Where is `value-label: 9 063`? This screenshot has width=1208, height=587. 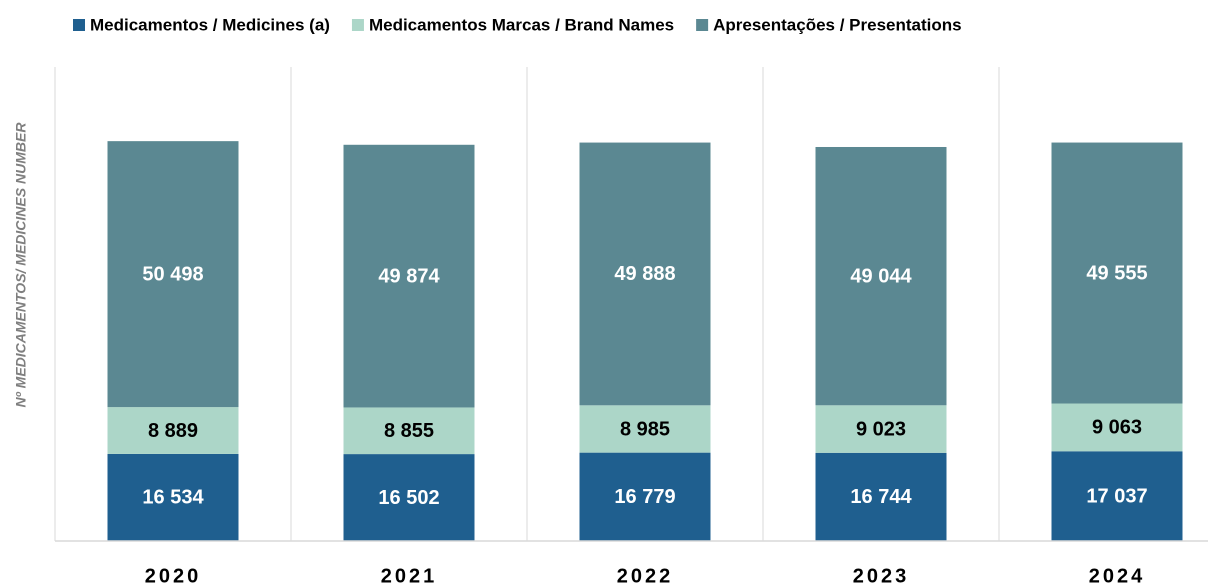
value-label: 9 063 is located at coordinates (1117, 428).